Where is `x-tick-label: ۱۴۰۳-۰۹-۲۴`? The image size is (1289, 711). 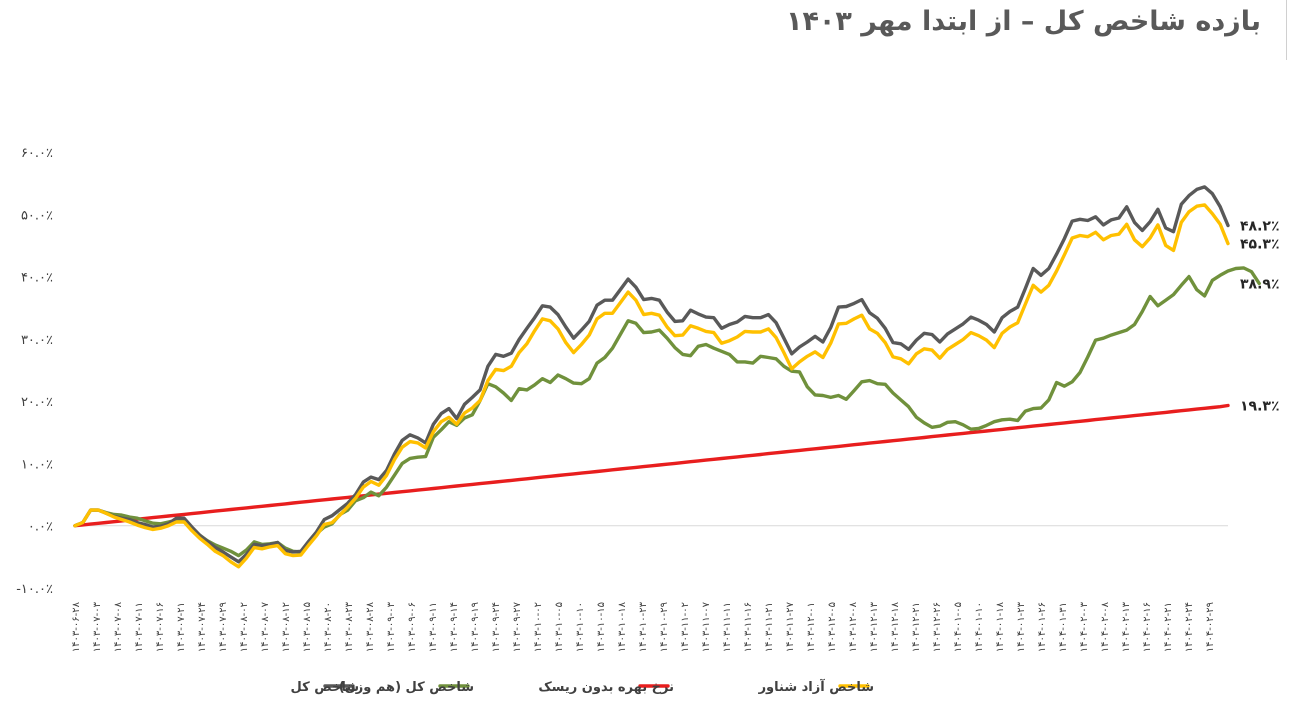
x-tick-label: ۱۴۰۳-۰۹-۲۴ is located at coordinates (496, 627).